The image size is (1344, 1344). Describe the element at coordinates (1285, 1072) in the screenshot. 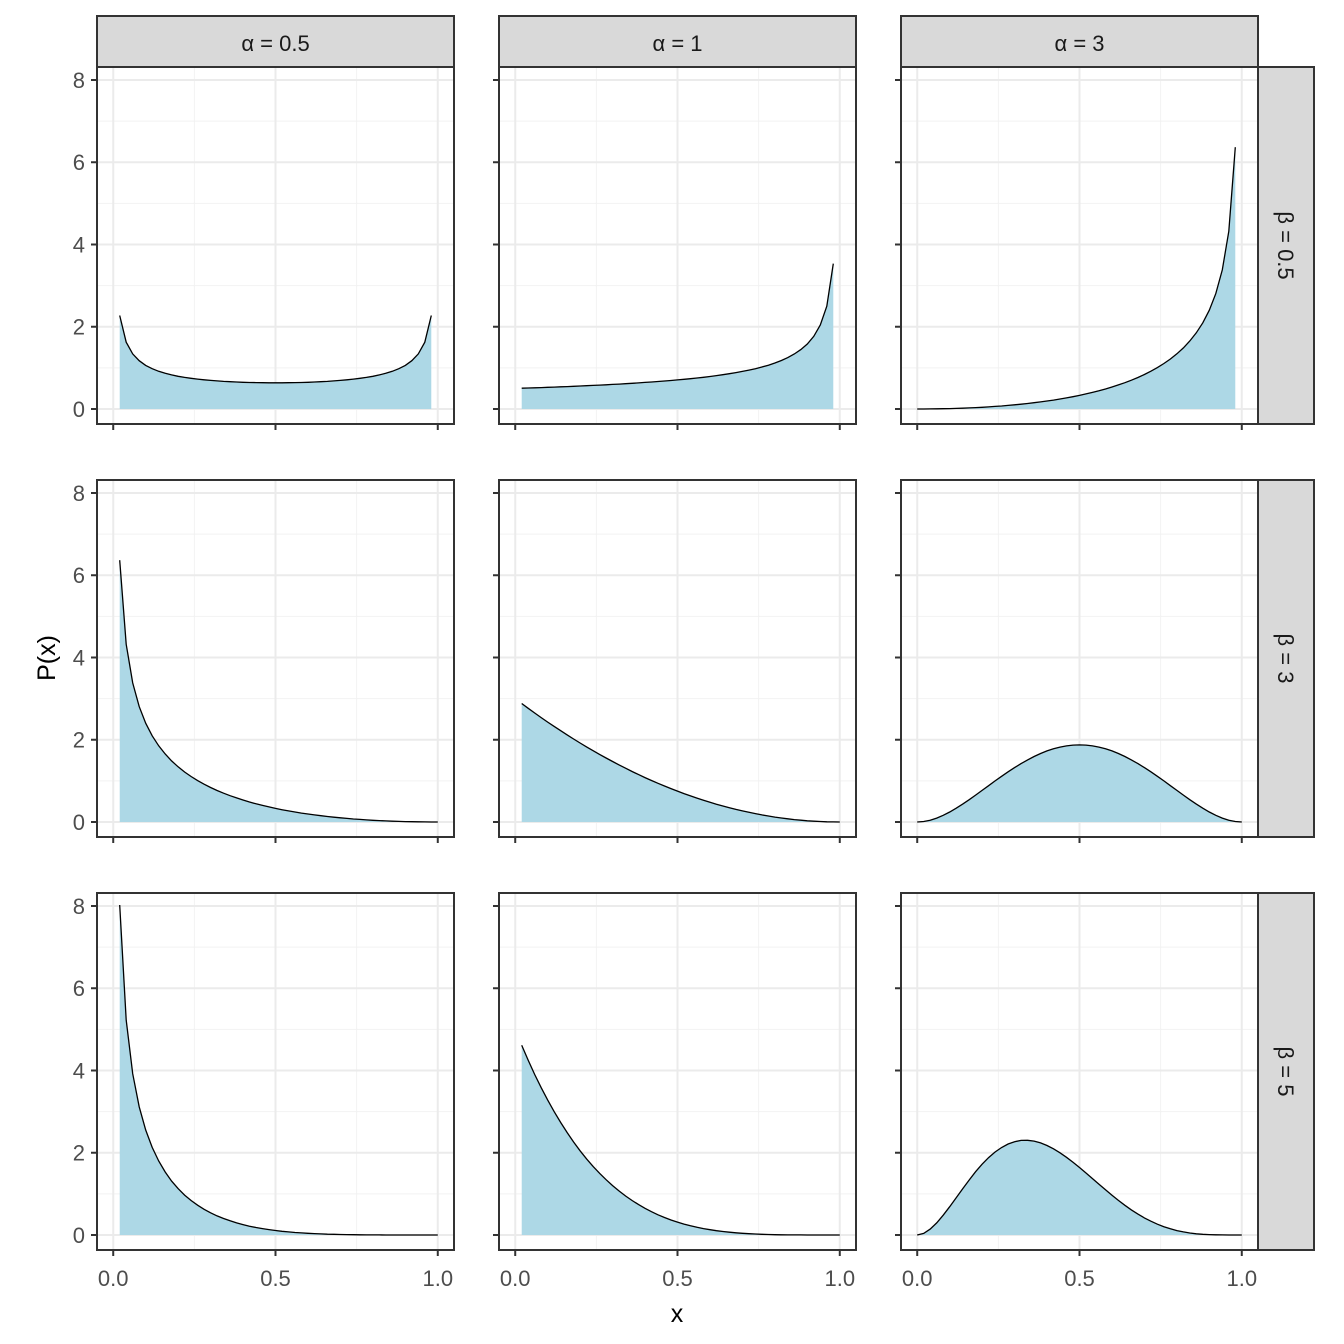

I see `row-strip-label: β = 5` at that location.